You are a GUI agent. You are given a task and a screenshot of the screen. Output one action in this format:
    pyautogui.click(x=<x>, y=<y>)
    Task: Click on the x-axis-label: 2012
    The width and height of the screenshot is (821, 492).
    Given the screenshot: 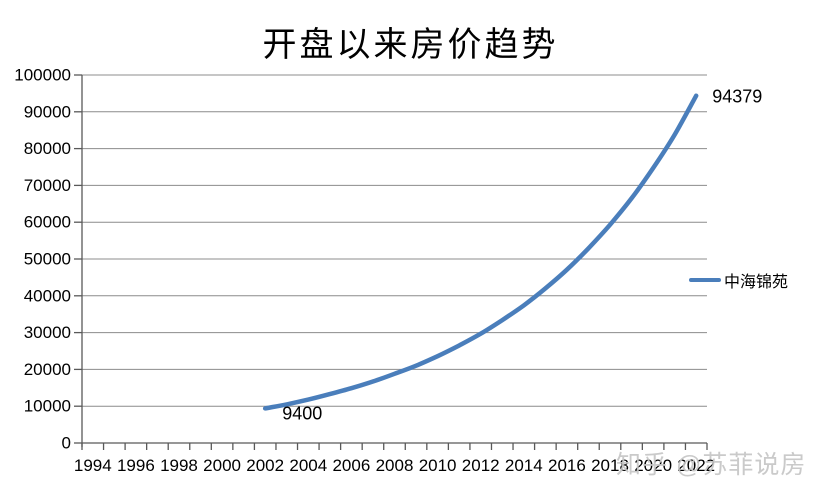 What is the action you would take?
    pyautogui.click(x=481, y=465)
    